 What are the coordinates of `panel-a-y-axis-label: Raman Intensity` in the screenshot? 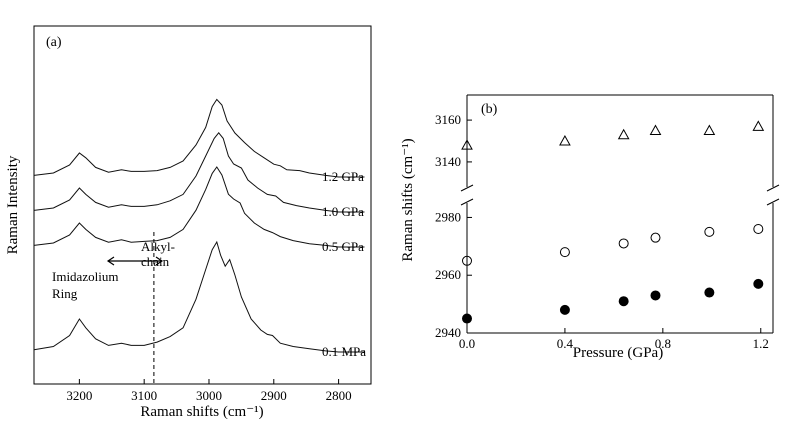 It's located at (13, 204).